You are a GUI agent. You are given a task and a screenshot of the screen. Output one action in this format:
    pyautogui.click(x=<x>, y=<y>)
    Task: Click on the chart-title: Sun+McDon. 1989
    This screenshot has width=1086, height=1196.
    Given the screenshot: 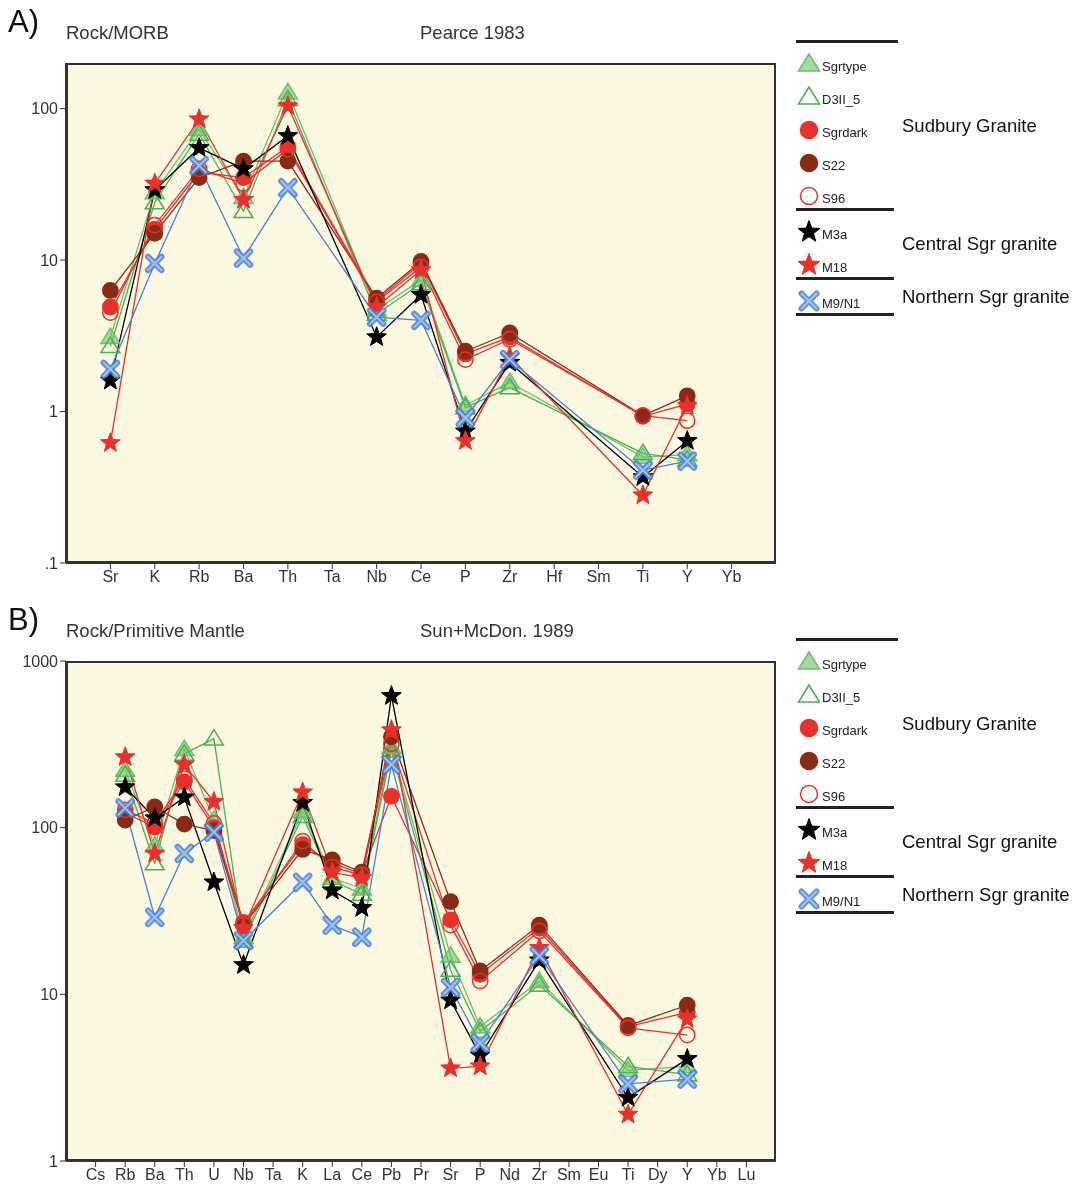 What is the action you would take?
    pyautogui.click(x=497, y=631)
    